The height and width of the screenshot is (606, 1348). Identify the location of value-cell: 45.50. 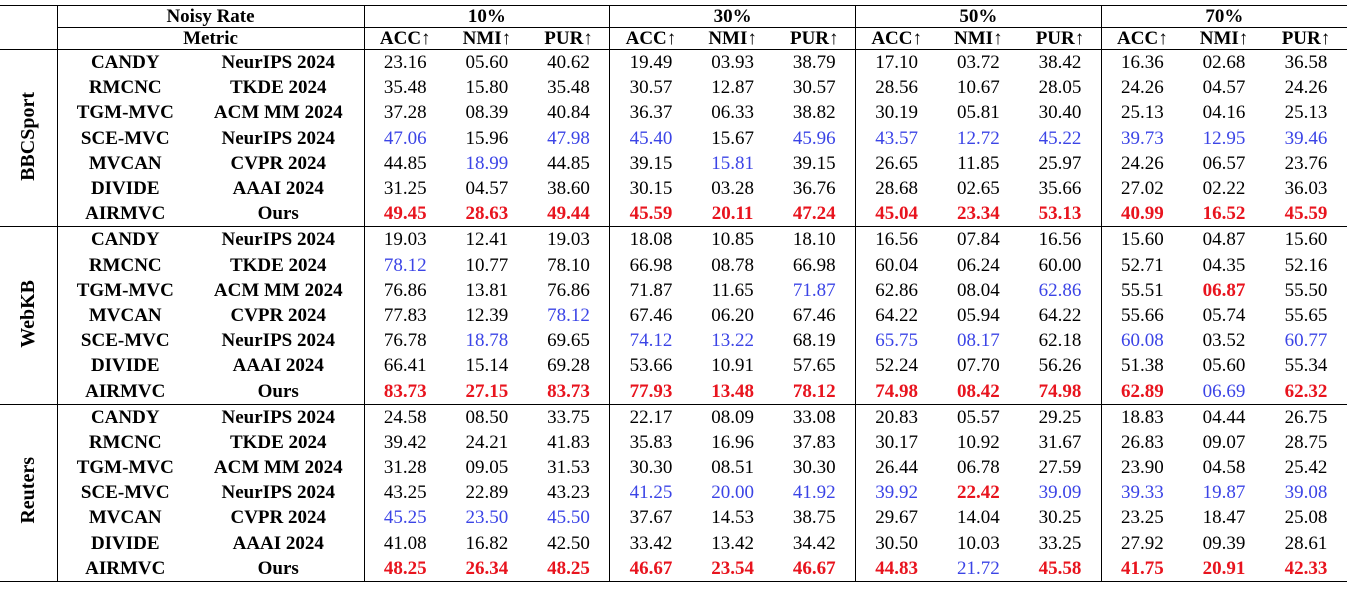
(568, 518).